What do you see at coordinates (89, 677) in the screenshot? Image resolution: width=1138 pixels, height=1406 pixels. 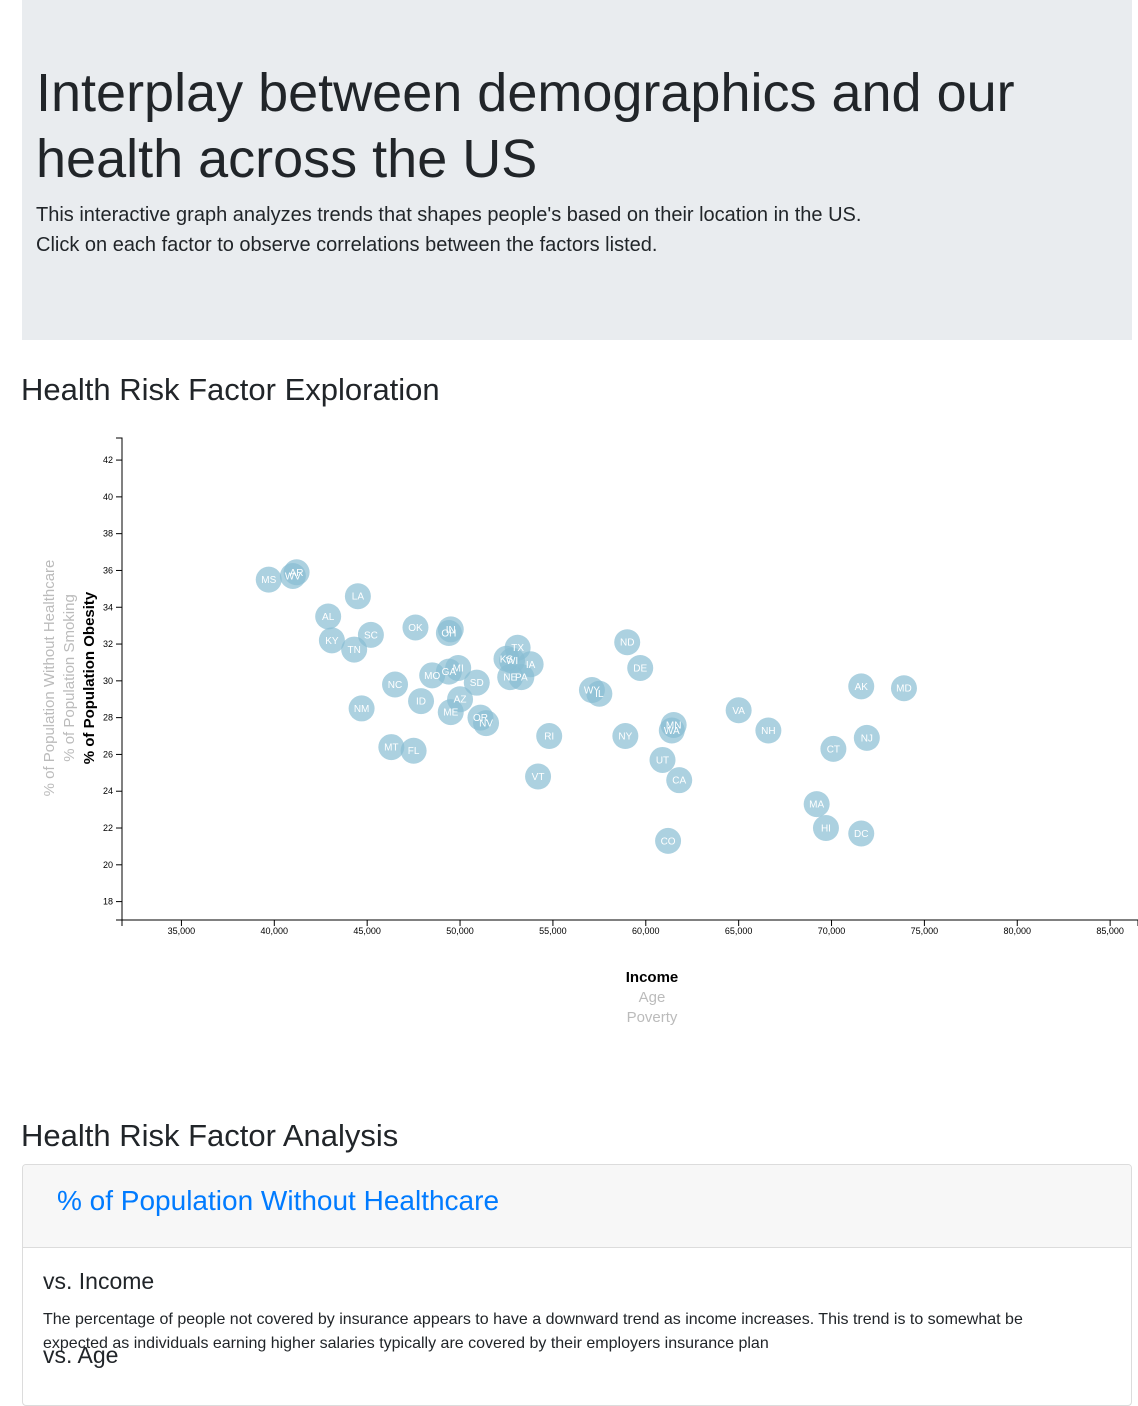 I see `y-axis-label-obesity: % of Population Obesity` at bounding box center [89, 677].